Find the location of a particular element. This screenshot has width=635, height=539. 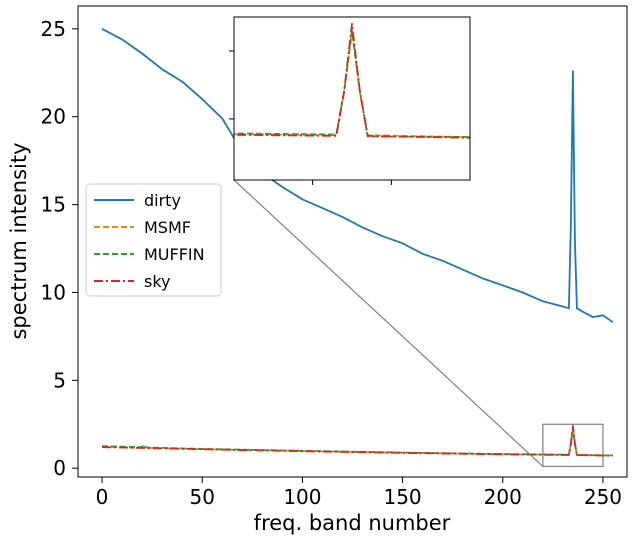

inset-plot is located at coordinates (350, 100).